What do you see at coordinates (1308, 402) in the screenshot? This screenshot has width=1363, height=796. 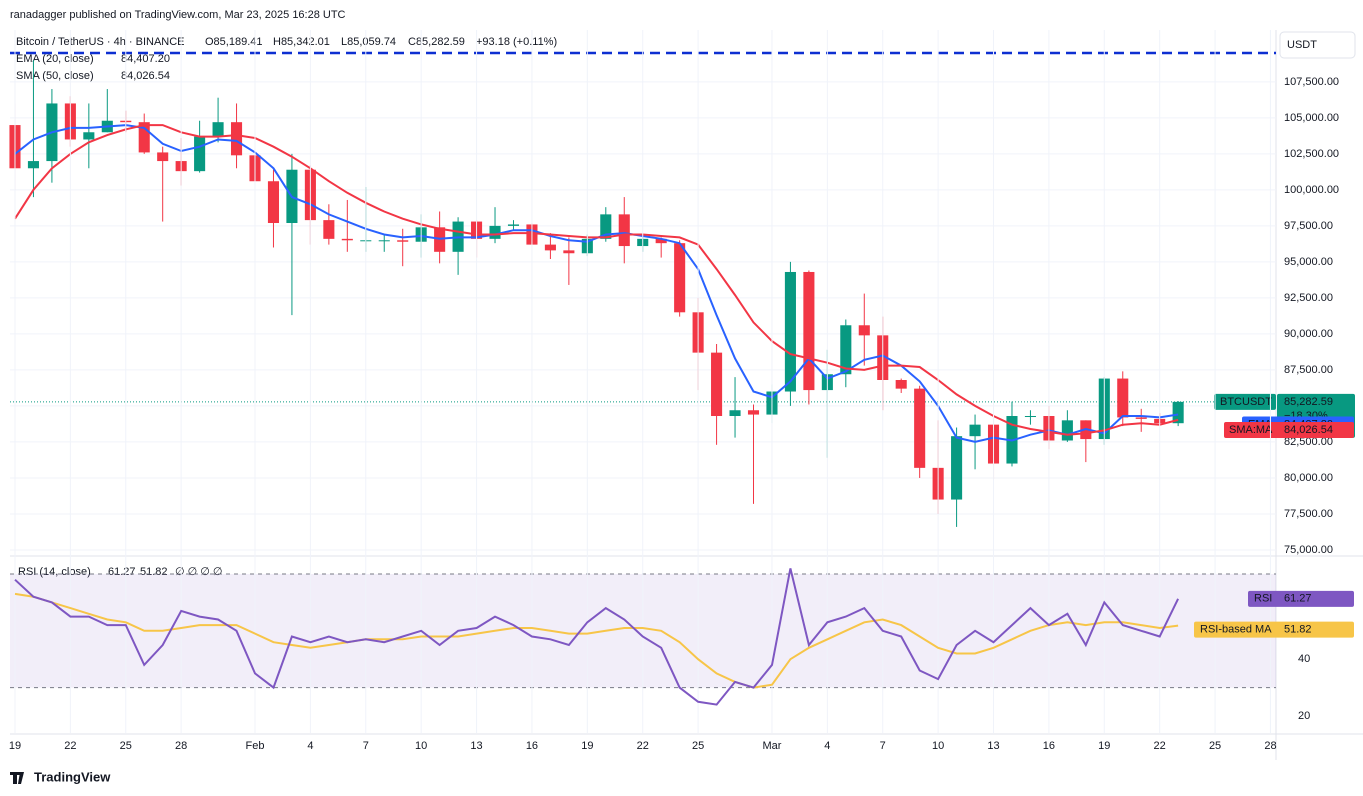 I see `last-price-text: 85,282.59` at bounding box center [1308, 402].